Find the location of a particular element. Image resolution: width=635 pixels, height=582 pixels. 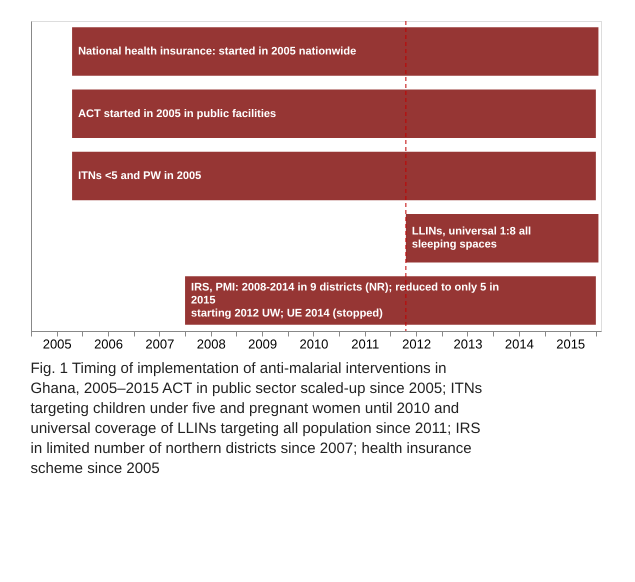

y-tick-label: LLINs, universal 1:8 all sleeping spaces is located at coordinates (472, 238).